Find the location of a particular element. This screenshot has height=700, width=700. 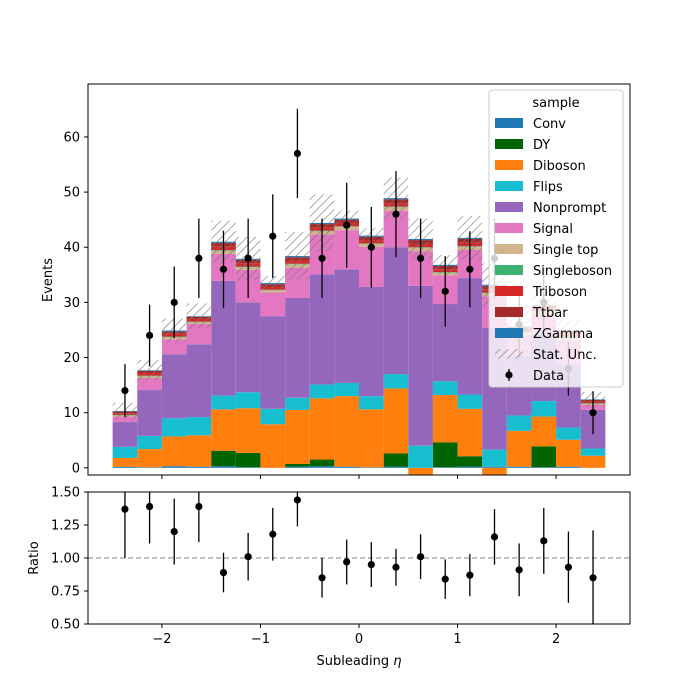

series-diboson is located at coordinates (359, 431).